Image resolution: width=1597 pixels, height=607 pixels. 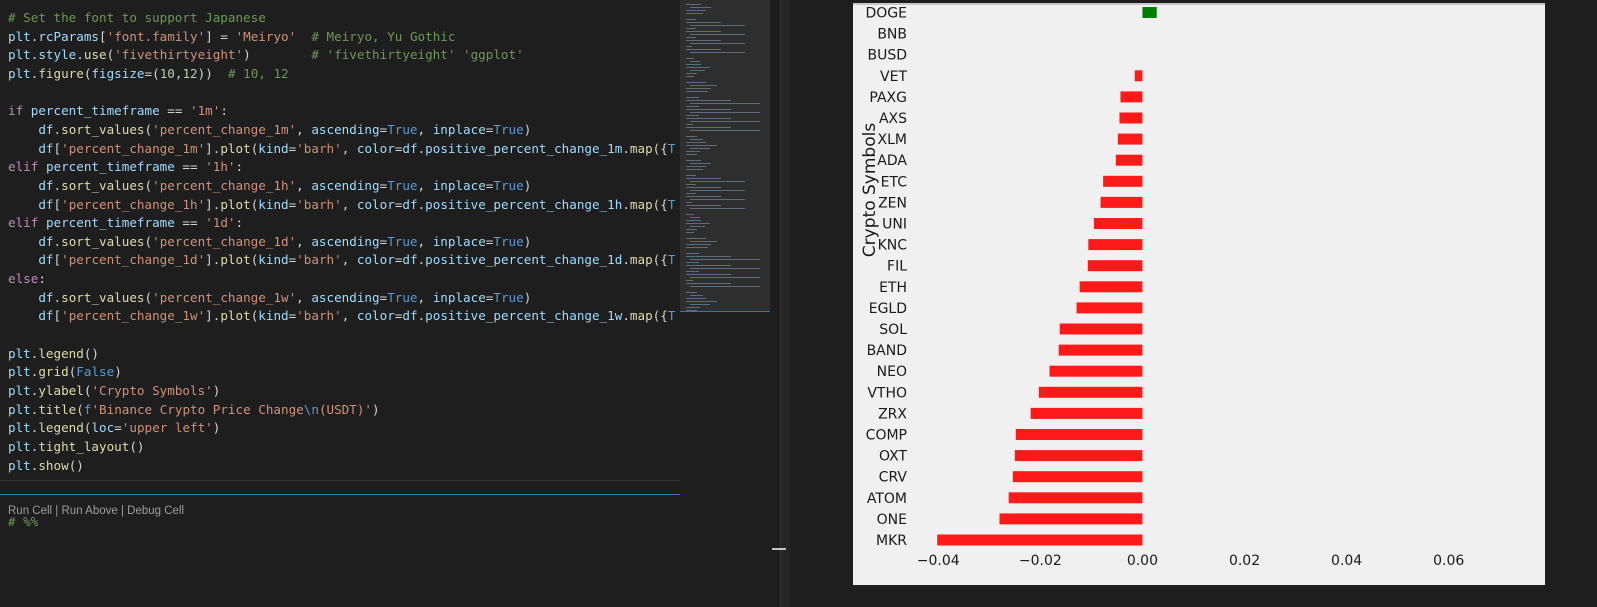 I want to click on cell-marker: # %%, so click(x=23, y=521).